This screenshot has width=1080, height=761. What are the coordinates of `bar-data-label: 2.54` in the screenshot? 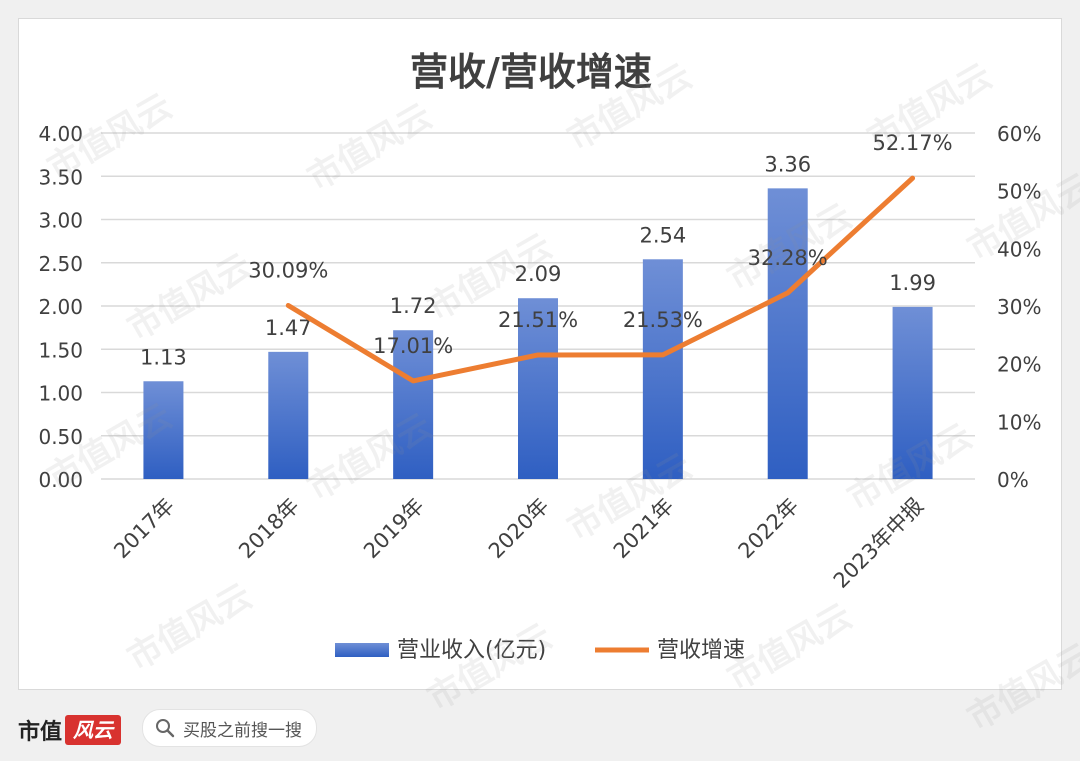 It's located at (662, 235).